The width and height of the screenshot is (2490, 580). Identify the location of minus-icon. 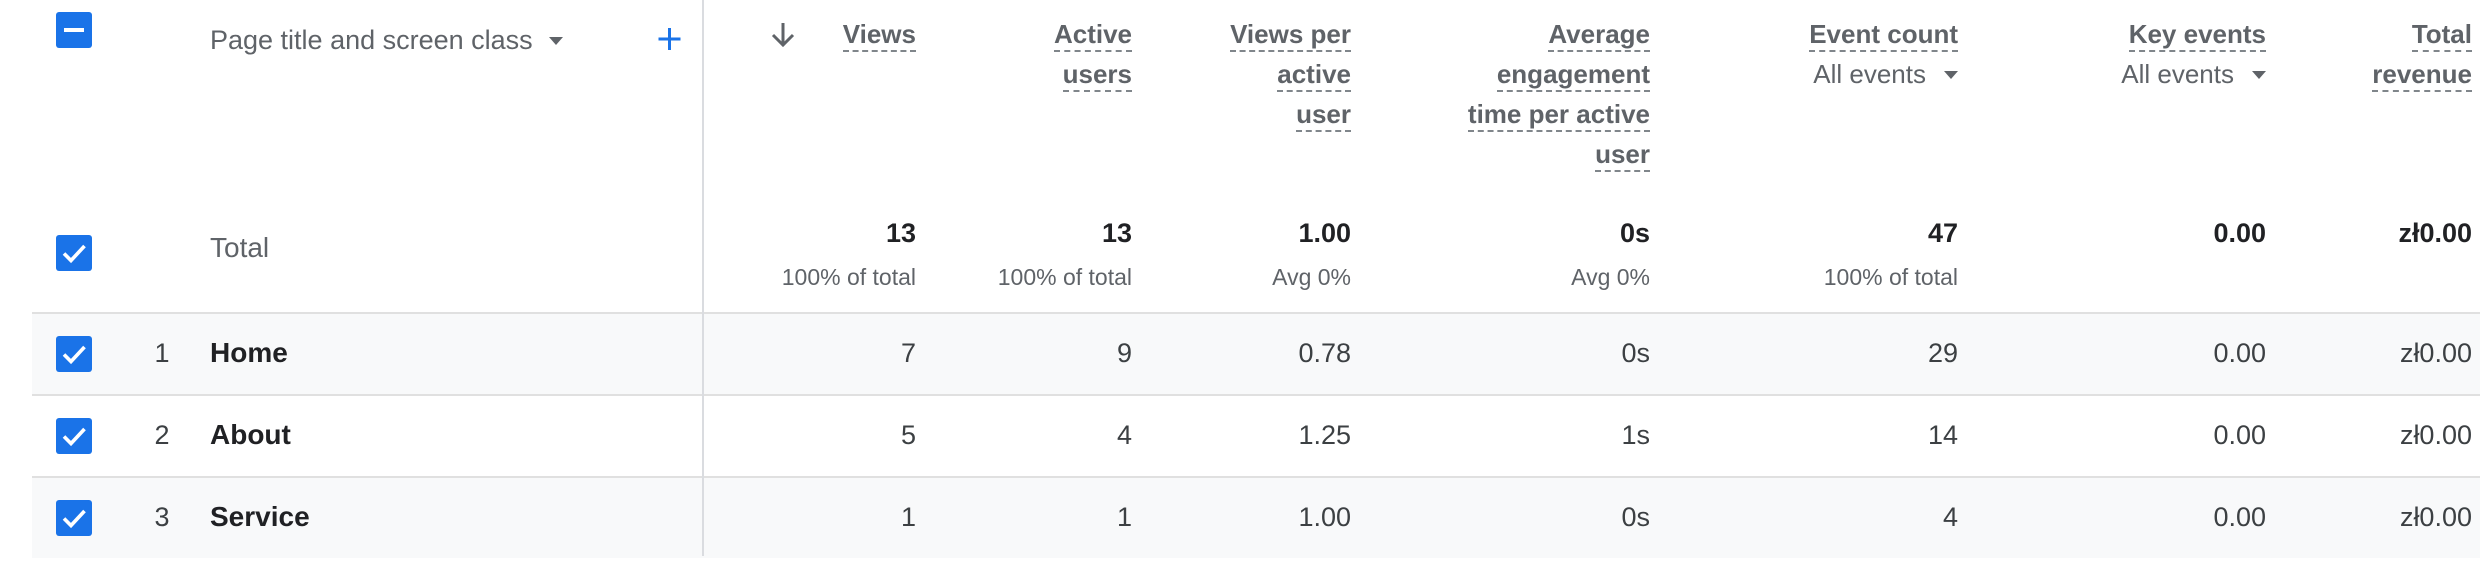
(74, 30).